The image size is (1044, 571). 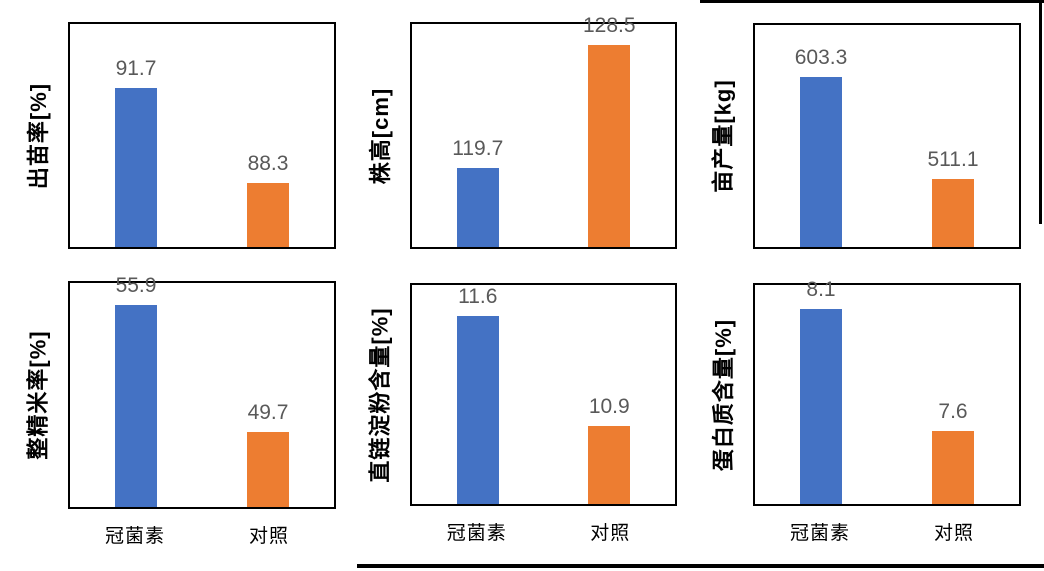 I want to click on y-axis-title: 整精米率[%], so click(x=38, y=395).